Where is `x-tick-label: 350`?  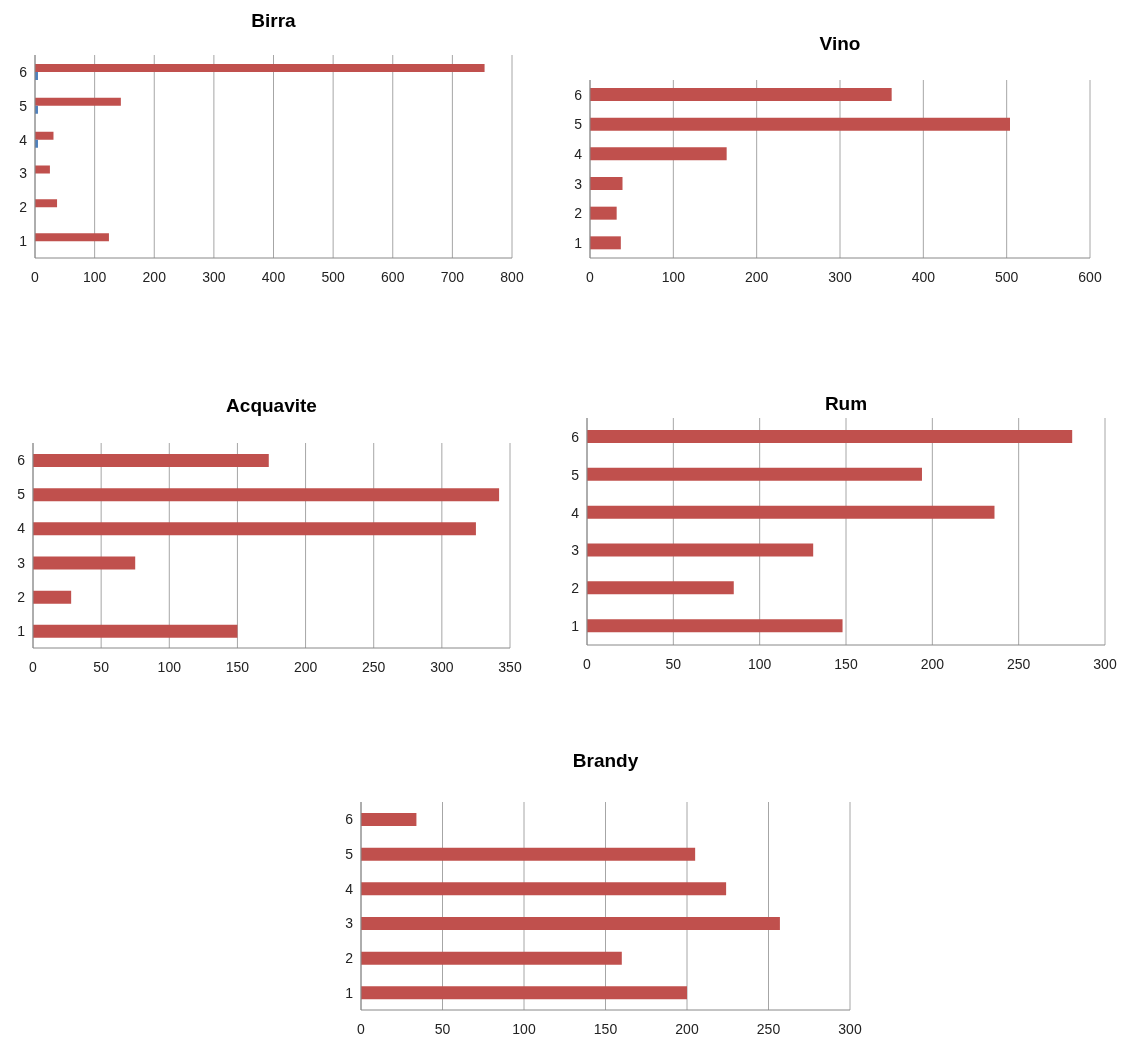 x-tick-label: 350 is located at coordinates (510, 666).